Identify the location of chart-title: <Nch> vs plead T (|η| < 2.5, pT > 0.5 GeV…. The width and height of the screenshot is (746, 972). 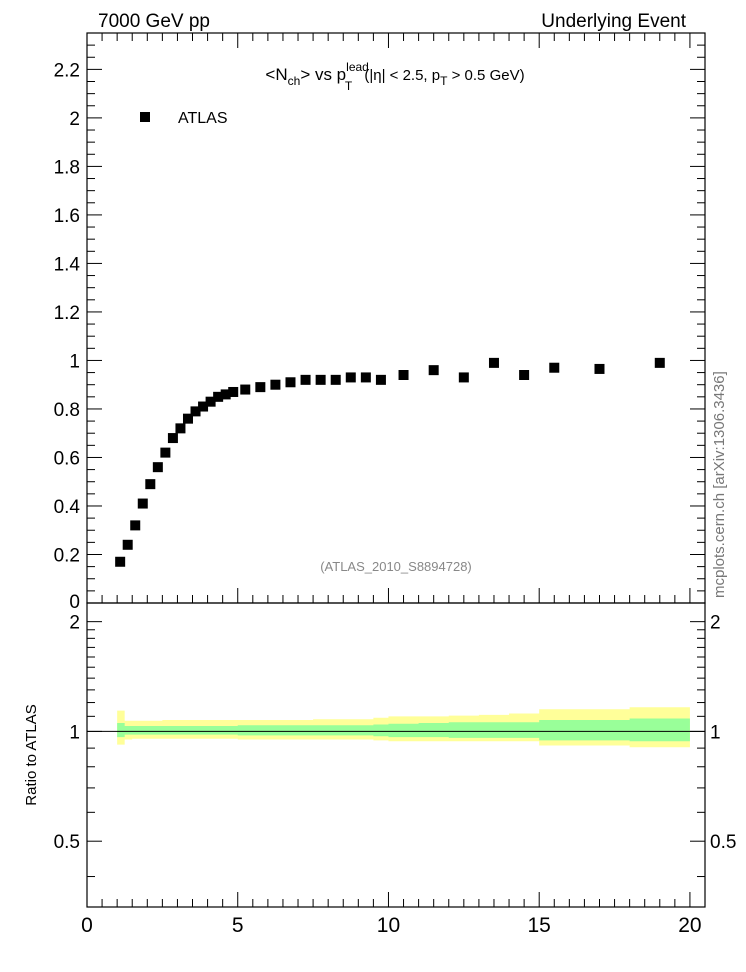
(394, 76).